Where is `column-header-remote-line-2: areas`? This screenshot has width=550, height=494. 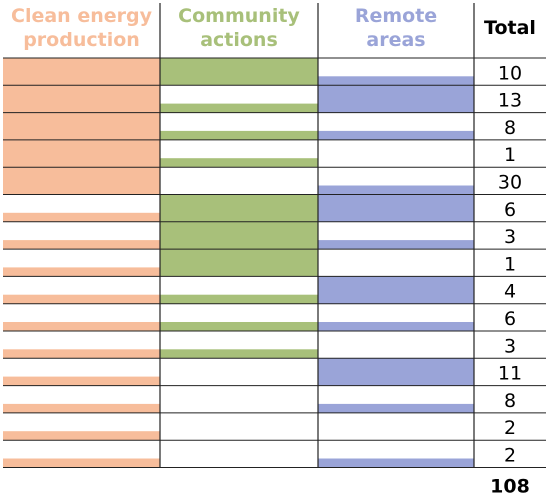 column-header-remote-line-2: areas is located at coordinates (395, 40).